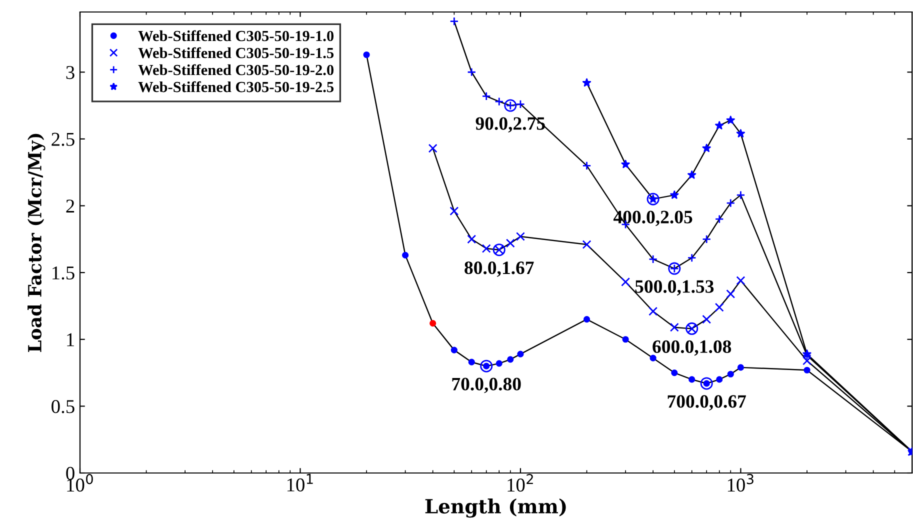  What do you see at coordinates (63, 407) in the screenshot?
I see `y-tick-label: 0.5` at bounding box center [63, 407].